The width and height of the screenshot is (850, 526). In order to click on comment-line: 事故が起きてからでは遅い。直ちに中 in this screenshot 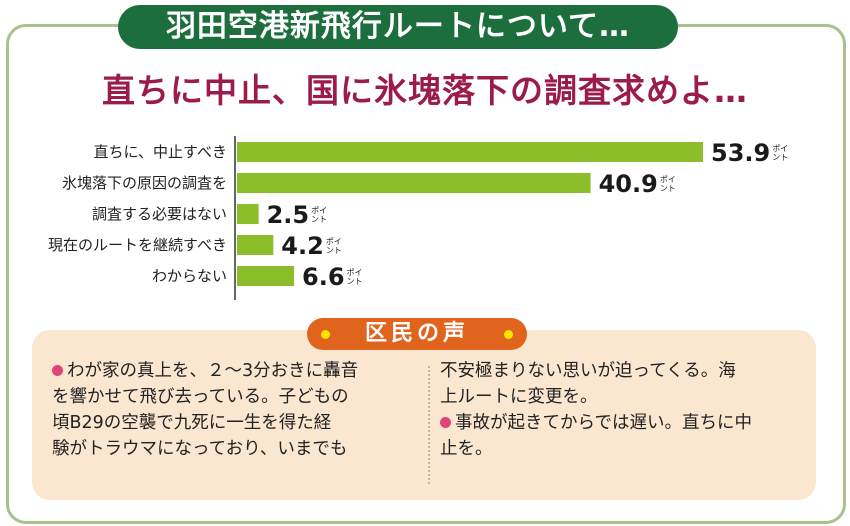, I will do `click(617, 423)`.